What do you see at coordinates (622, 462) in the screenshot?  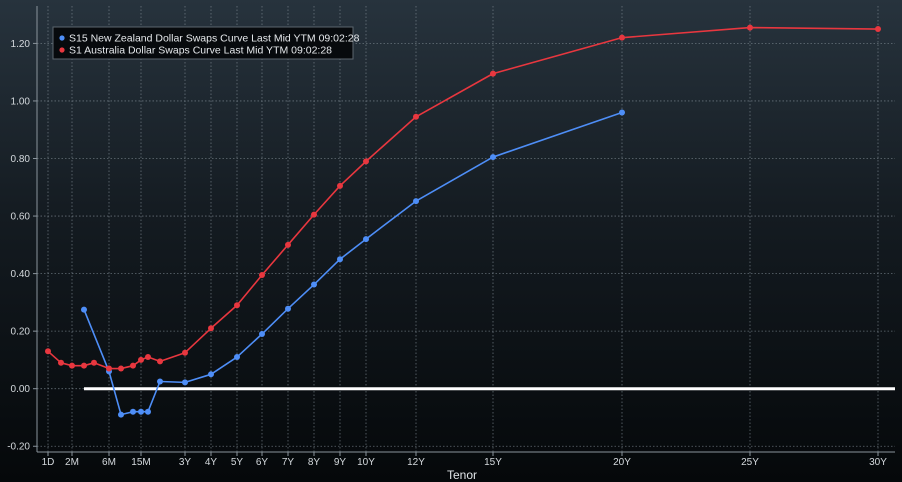 I see `x-tick-label: 20Y` at bounding box center [622, 462].